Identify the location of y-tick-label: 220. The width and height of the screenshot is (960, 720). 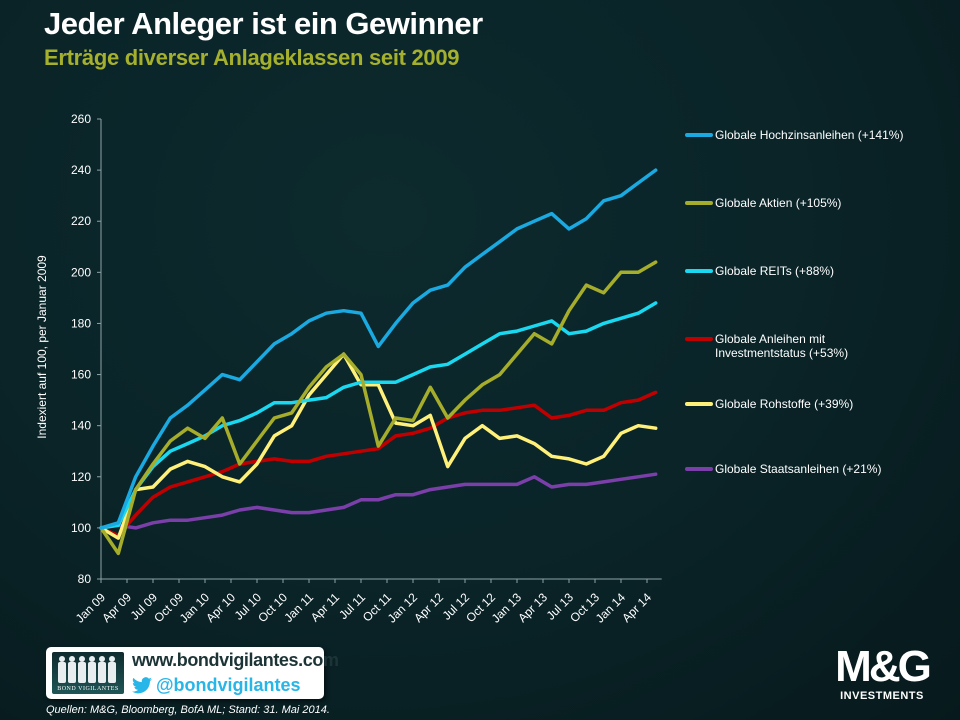
(81, 221).